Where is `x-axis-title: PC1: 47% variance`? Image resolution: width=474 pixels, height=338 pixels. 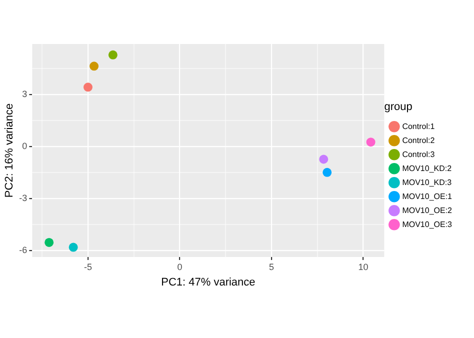 x-axis-title: PC1: 47% variance is located at coordinates (208, 282).